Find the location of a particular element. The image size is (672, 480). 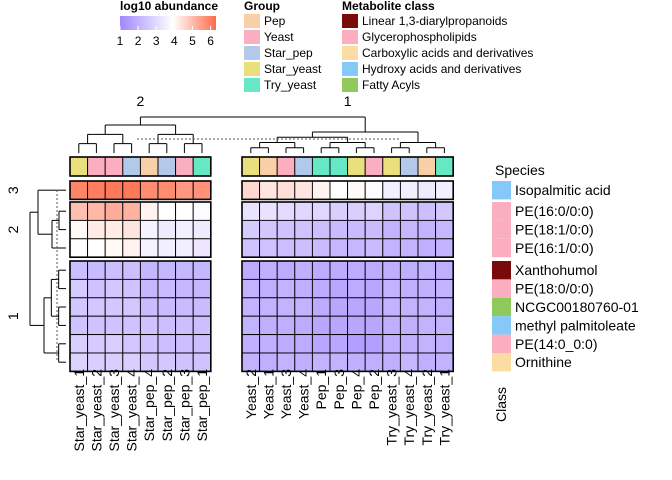

row-label: PE(16:1/0:0) is located at coordinates (554, 248).